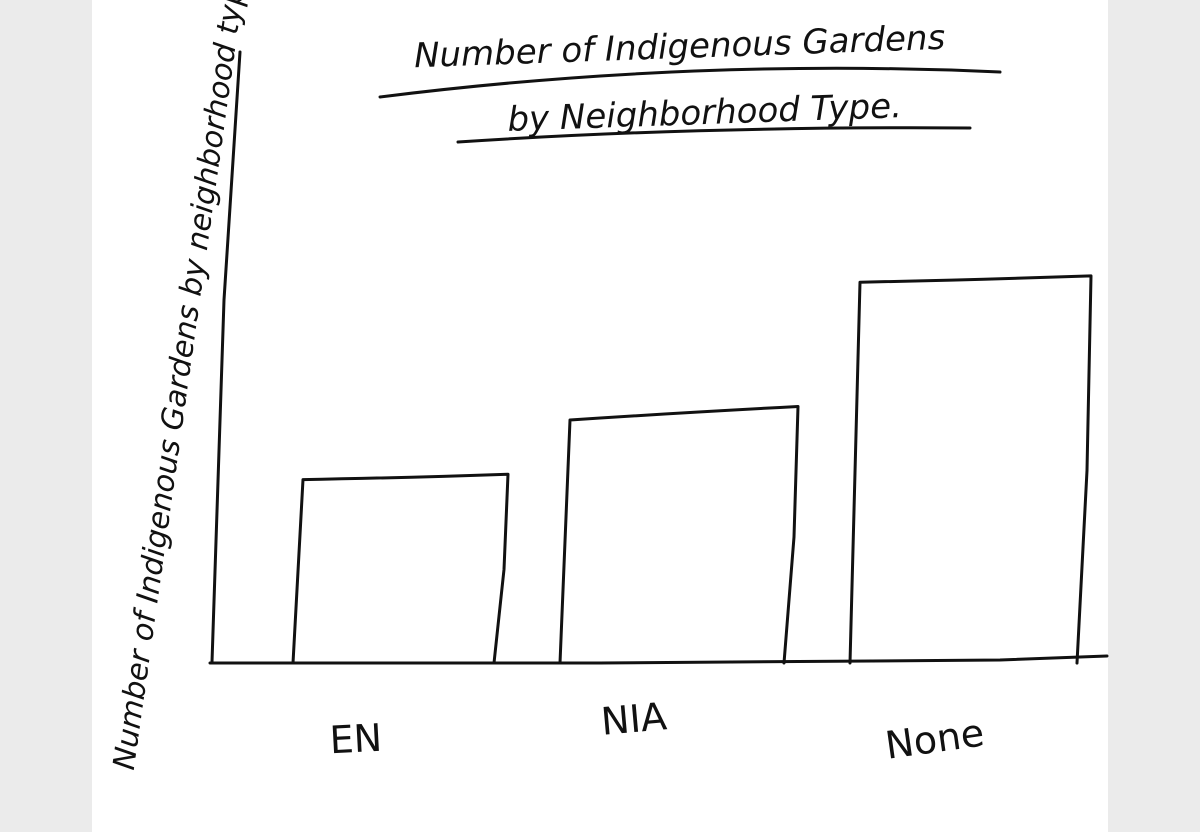 The image size is (1200, 832). What do you see at coordinates (679, 535) in the screenshot?
I see `bar-nia` at bounding box center [679, 535].